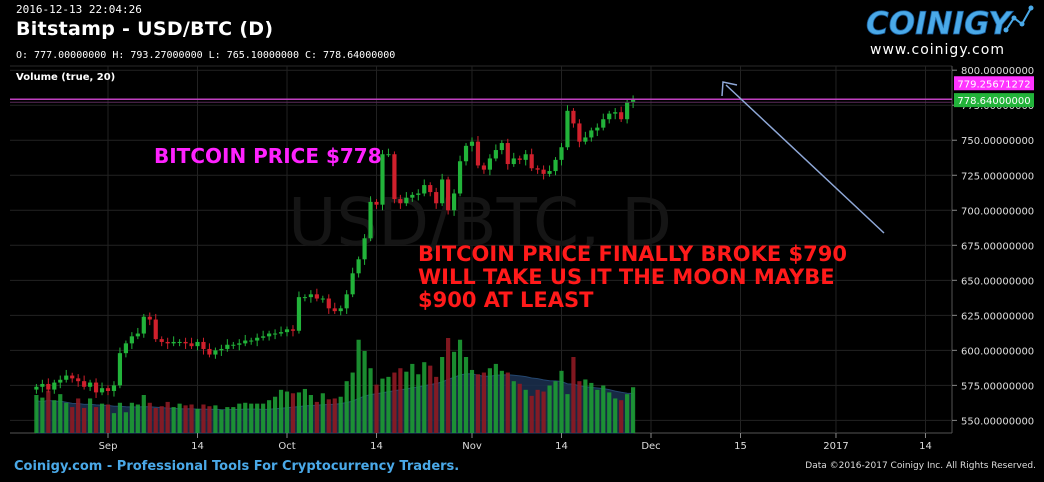 This screenshot has height=482, width=1044. What do you see at coordinates (65, 77) in the screenshot?
I see `volume-label: Volume (true, 20)` at bounding box center [65, 77].